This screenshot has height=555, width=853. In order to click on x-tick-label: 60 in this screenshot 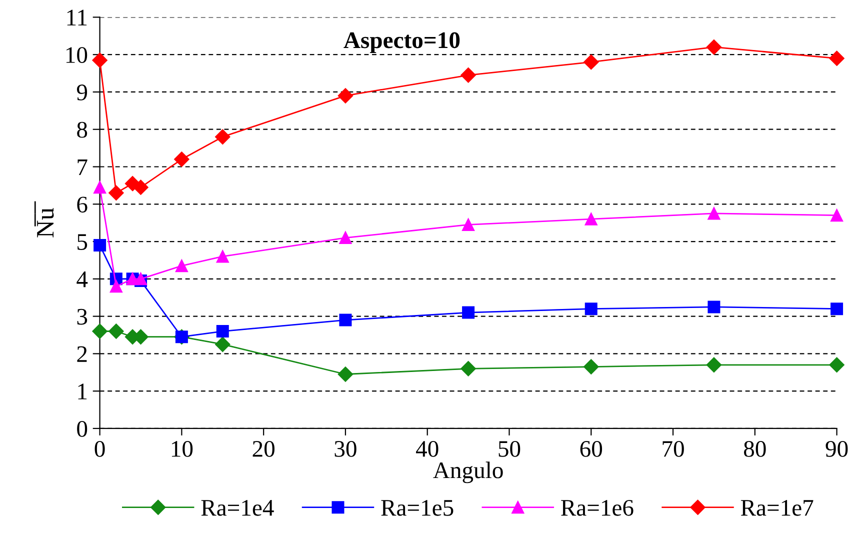, I will do `click(591, 448)`.